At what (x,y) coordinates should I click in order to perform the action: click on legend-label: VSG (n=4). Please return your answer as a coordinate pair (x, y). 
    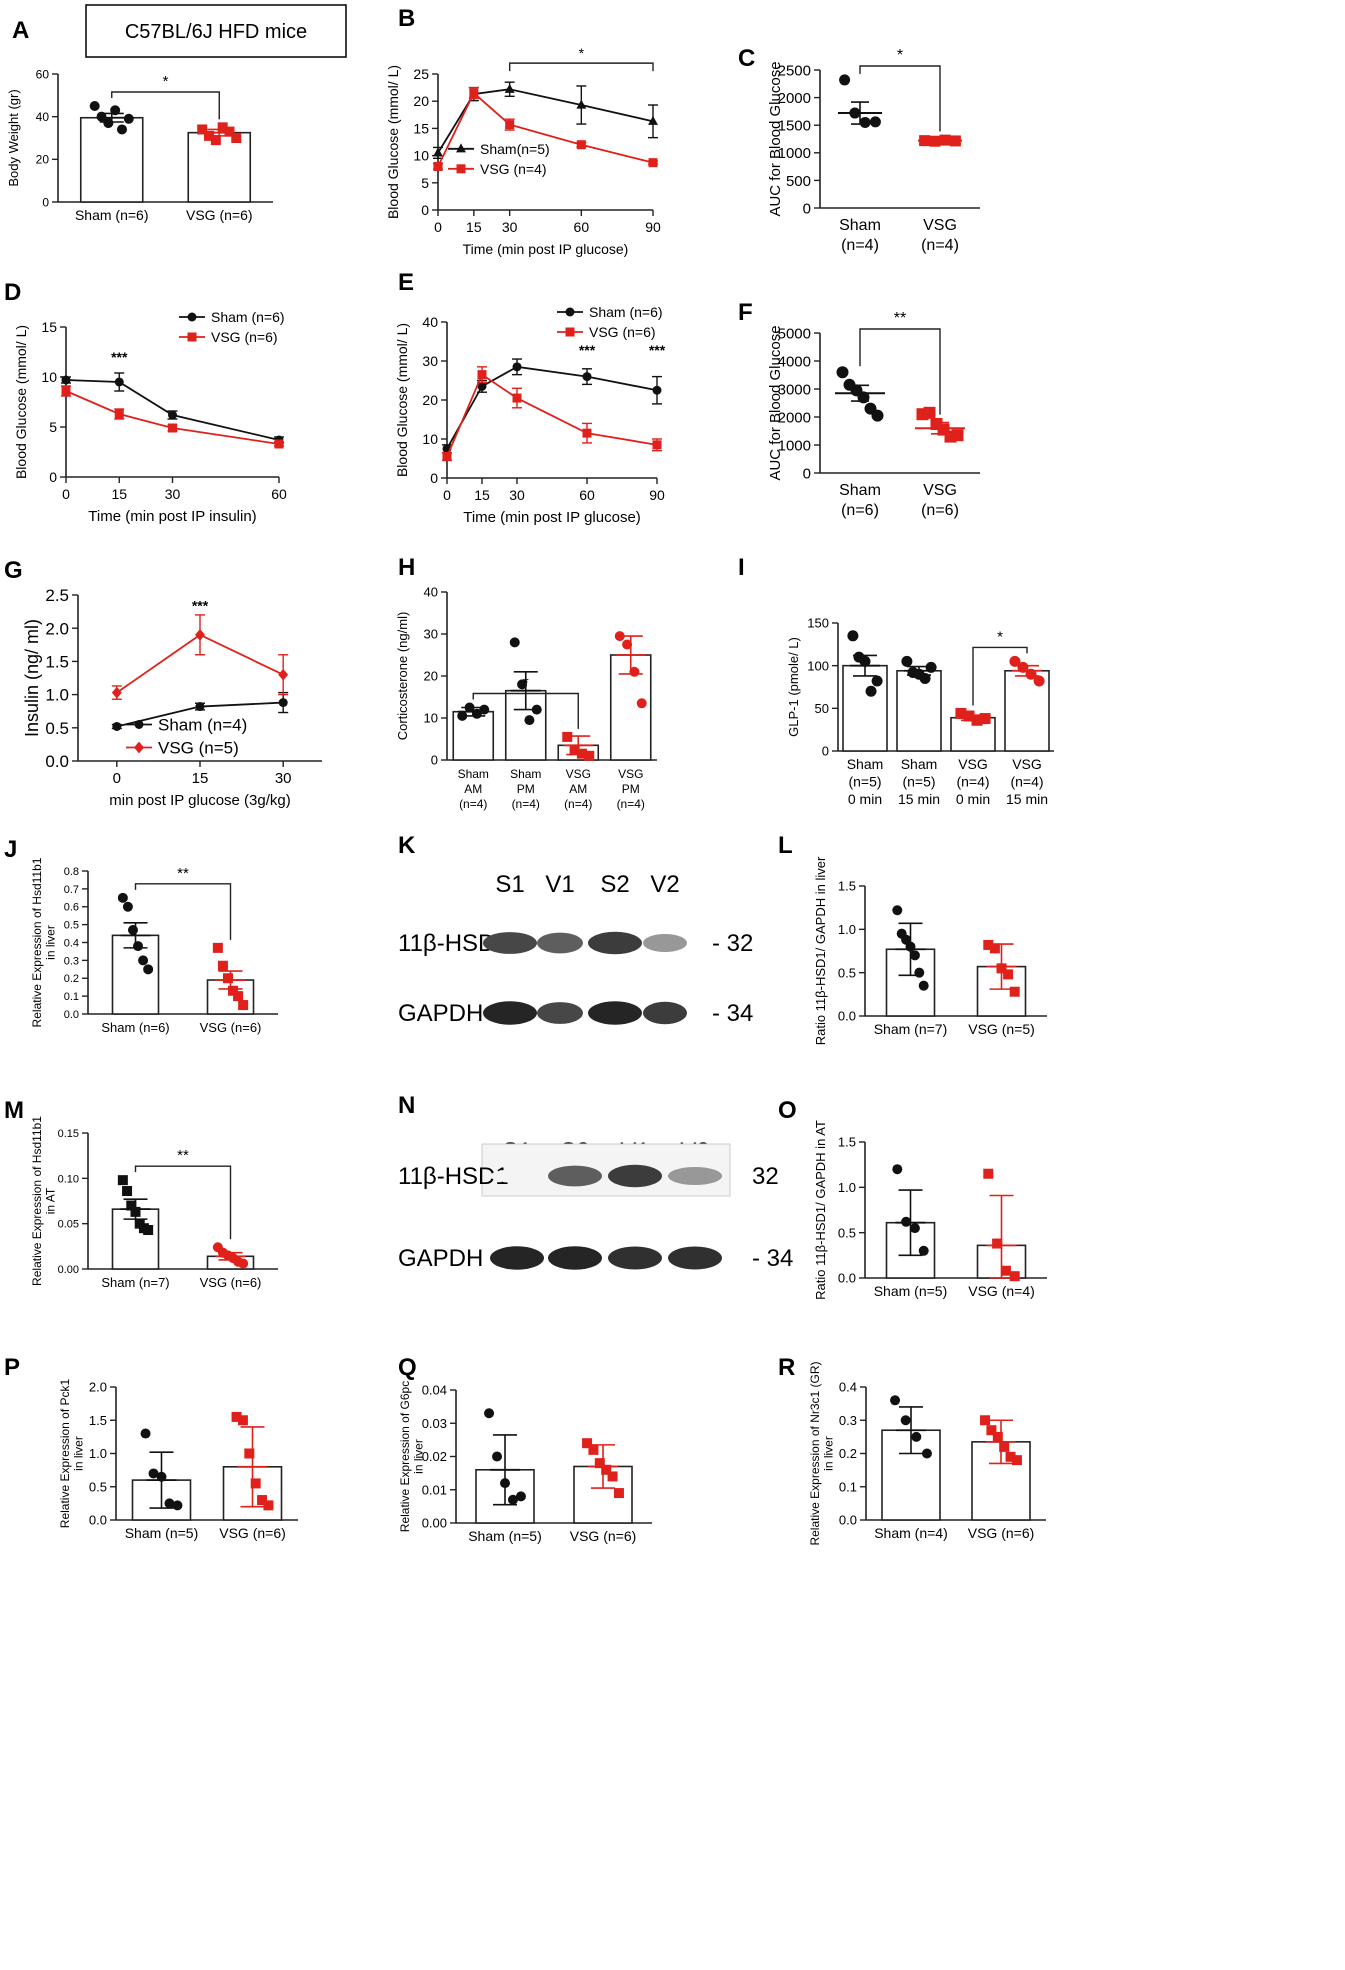
    Looking at the image, I should click on (513, 169).